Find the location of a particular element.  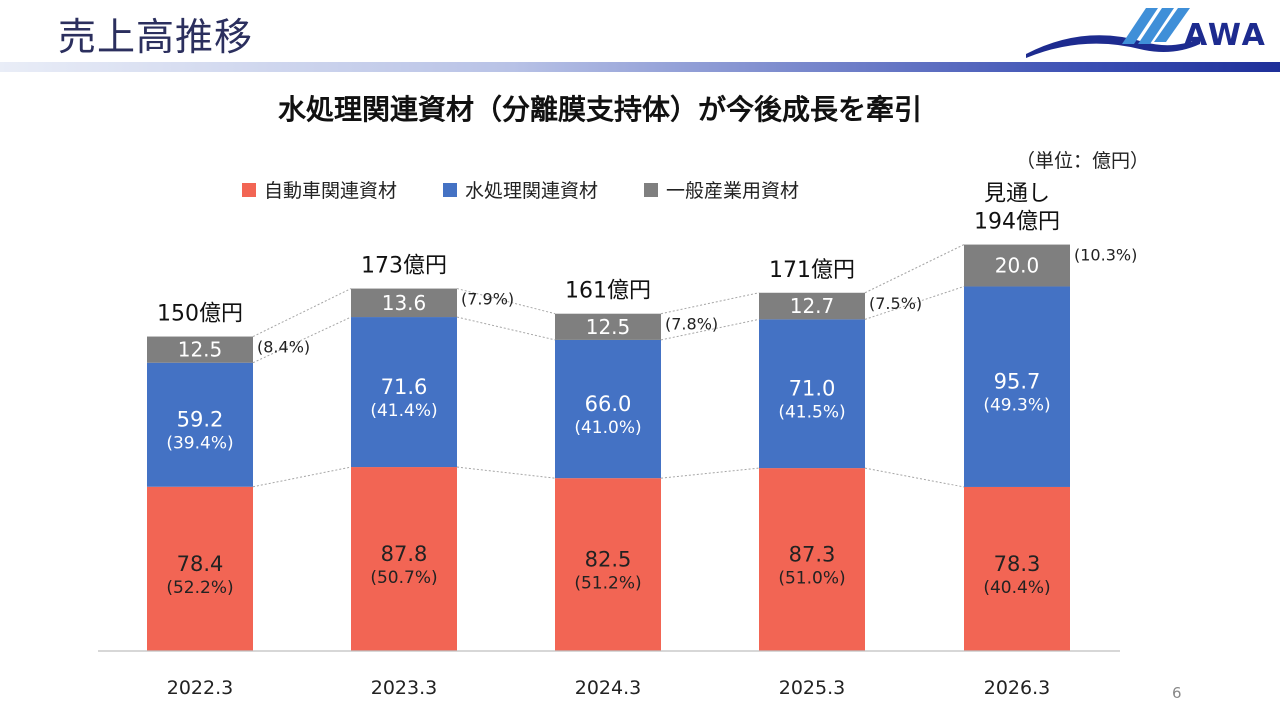

legend-item-industrial: 一般産業用資材 is located at coordinates (721, 189).